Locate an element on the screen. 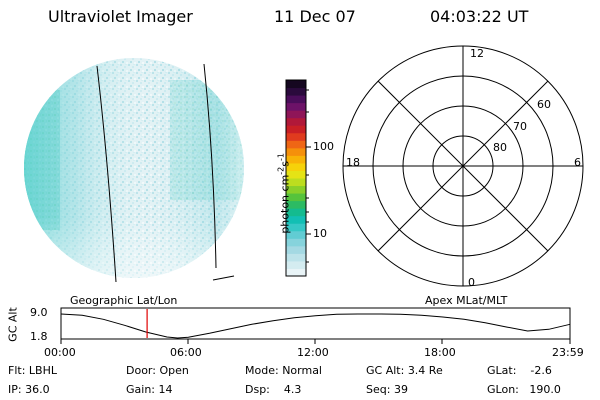  xtick-1800: 18:00 is located at coordinates (440, 352).